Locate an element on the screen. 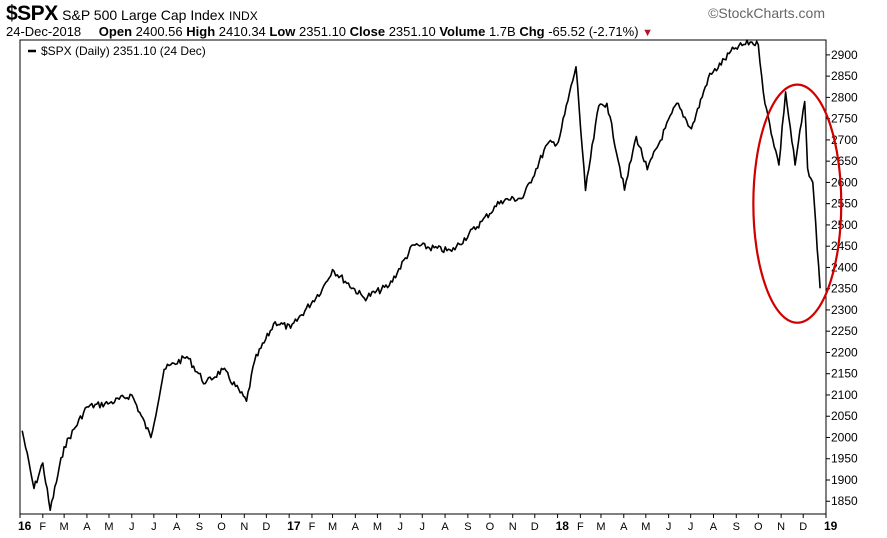  low-value: 2351.10 is located at coordinates (323, 31).